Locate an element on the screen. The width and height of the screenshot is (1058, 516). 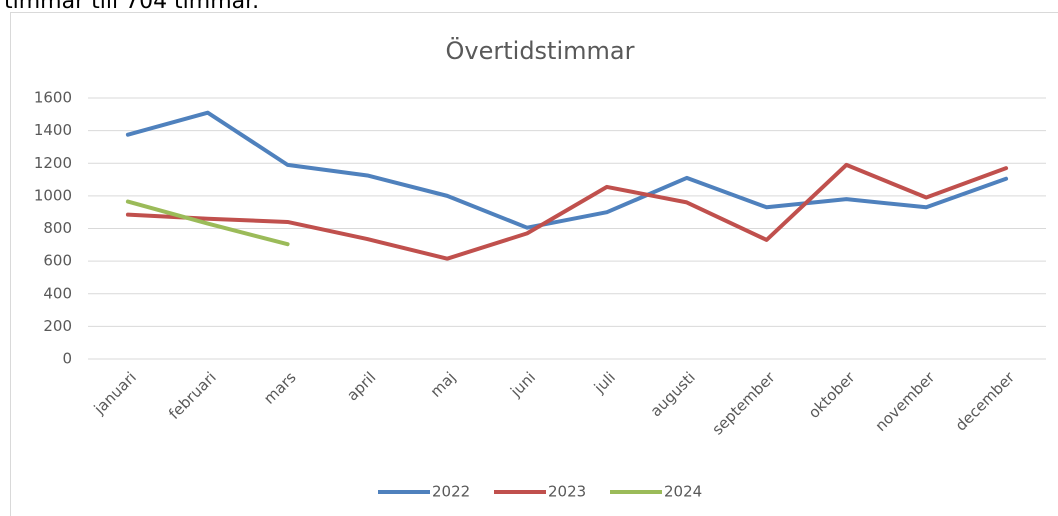
caption: timmar till 704 timmar. is located at coordinates (131, 7).